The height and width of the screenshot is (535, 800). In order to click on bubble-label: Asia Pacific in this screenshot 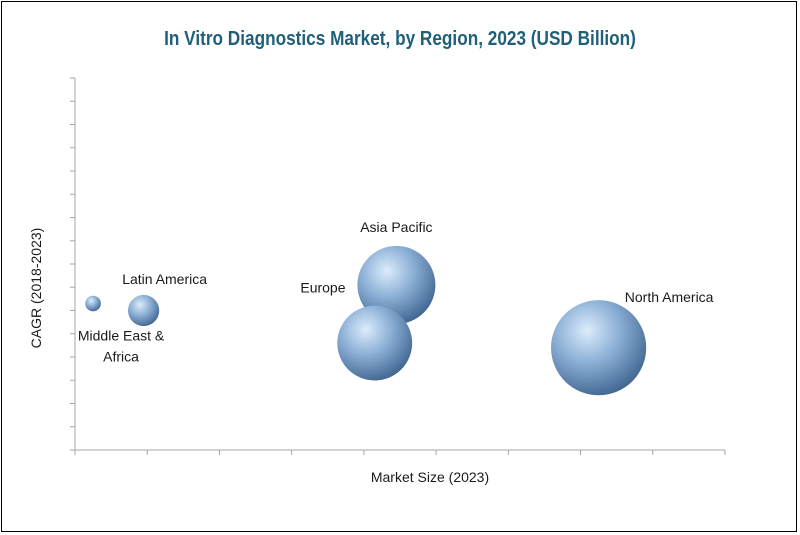, I will do `click(396, 227)`.